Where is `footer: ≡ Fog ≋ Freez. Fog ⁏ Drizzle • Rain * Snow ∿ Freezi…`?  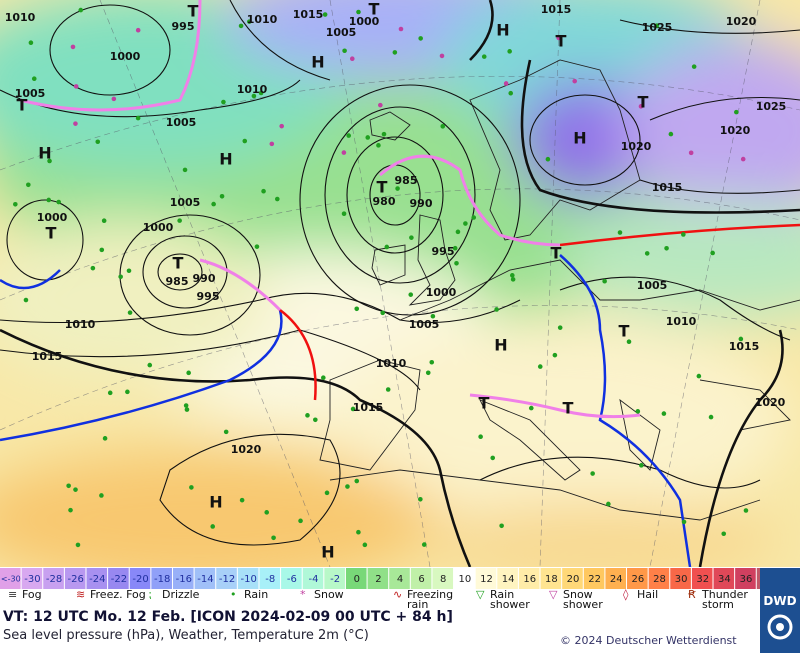 footer: ≡ Fog ≋ Freez. Fog ⁏ Drizzle • Rain * Snow ∿ Freezi… is located at coordinates (400, 610).